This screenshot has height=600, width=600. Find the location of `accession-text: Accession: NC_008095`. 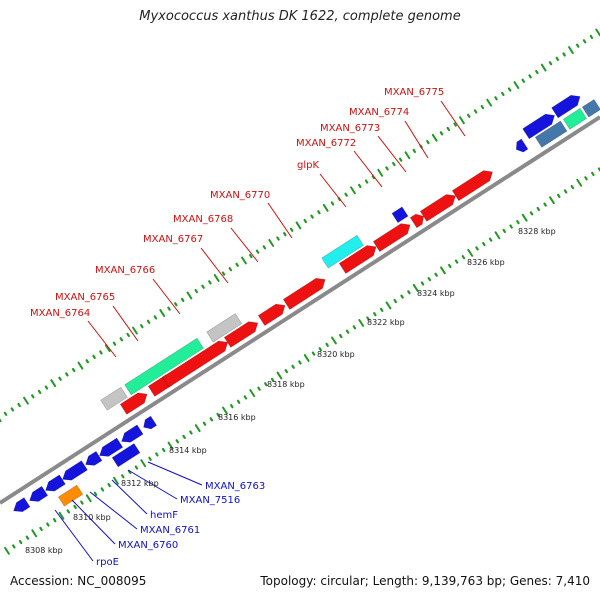

accession-text: Accession: NC_008095 is located at coordinates (78, 581).